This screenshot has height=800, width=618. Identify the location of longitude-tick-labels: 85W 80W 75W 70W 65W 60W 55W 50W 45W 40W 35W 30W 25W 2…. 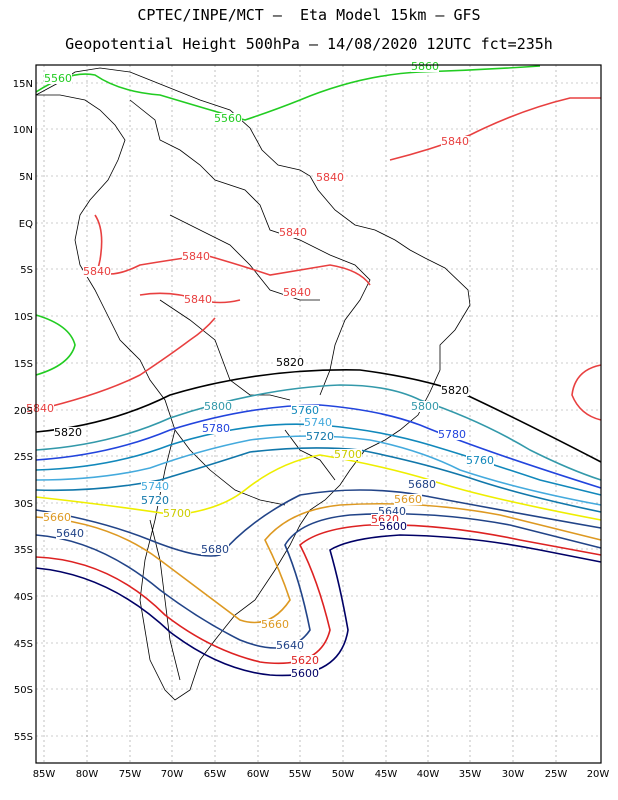
(321, 774).